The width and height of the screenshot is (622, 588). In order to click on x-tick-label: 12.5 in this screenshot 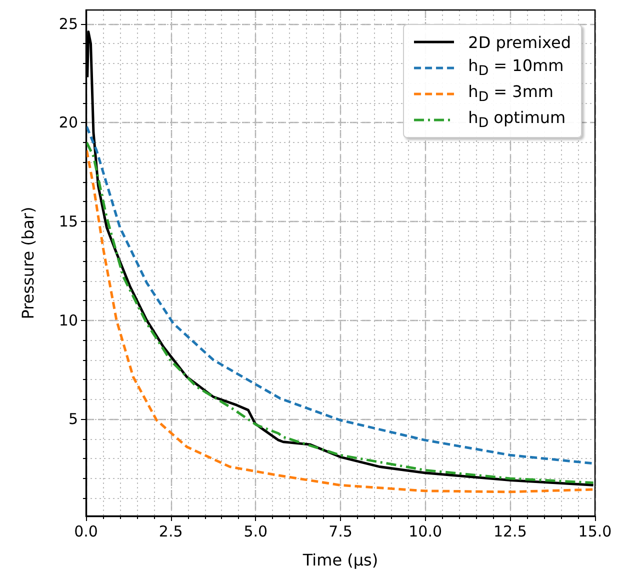, I will do `click(510, 531)`.